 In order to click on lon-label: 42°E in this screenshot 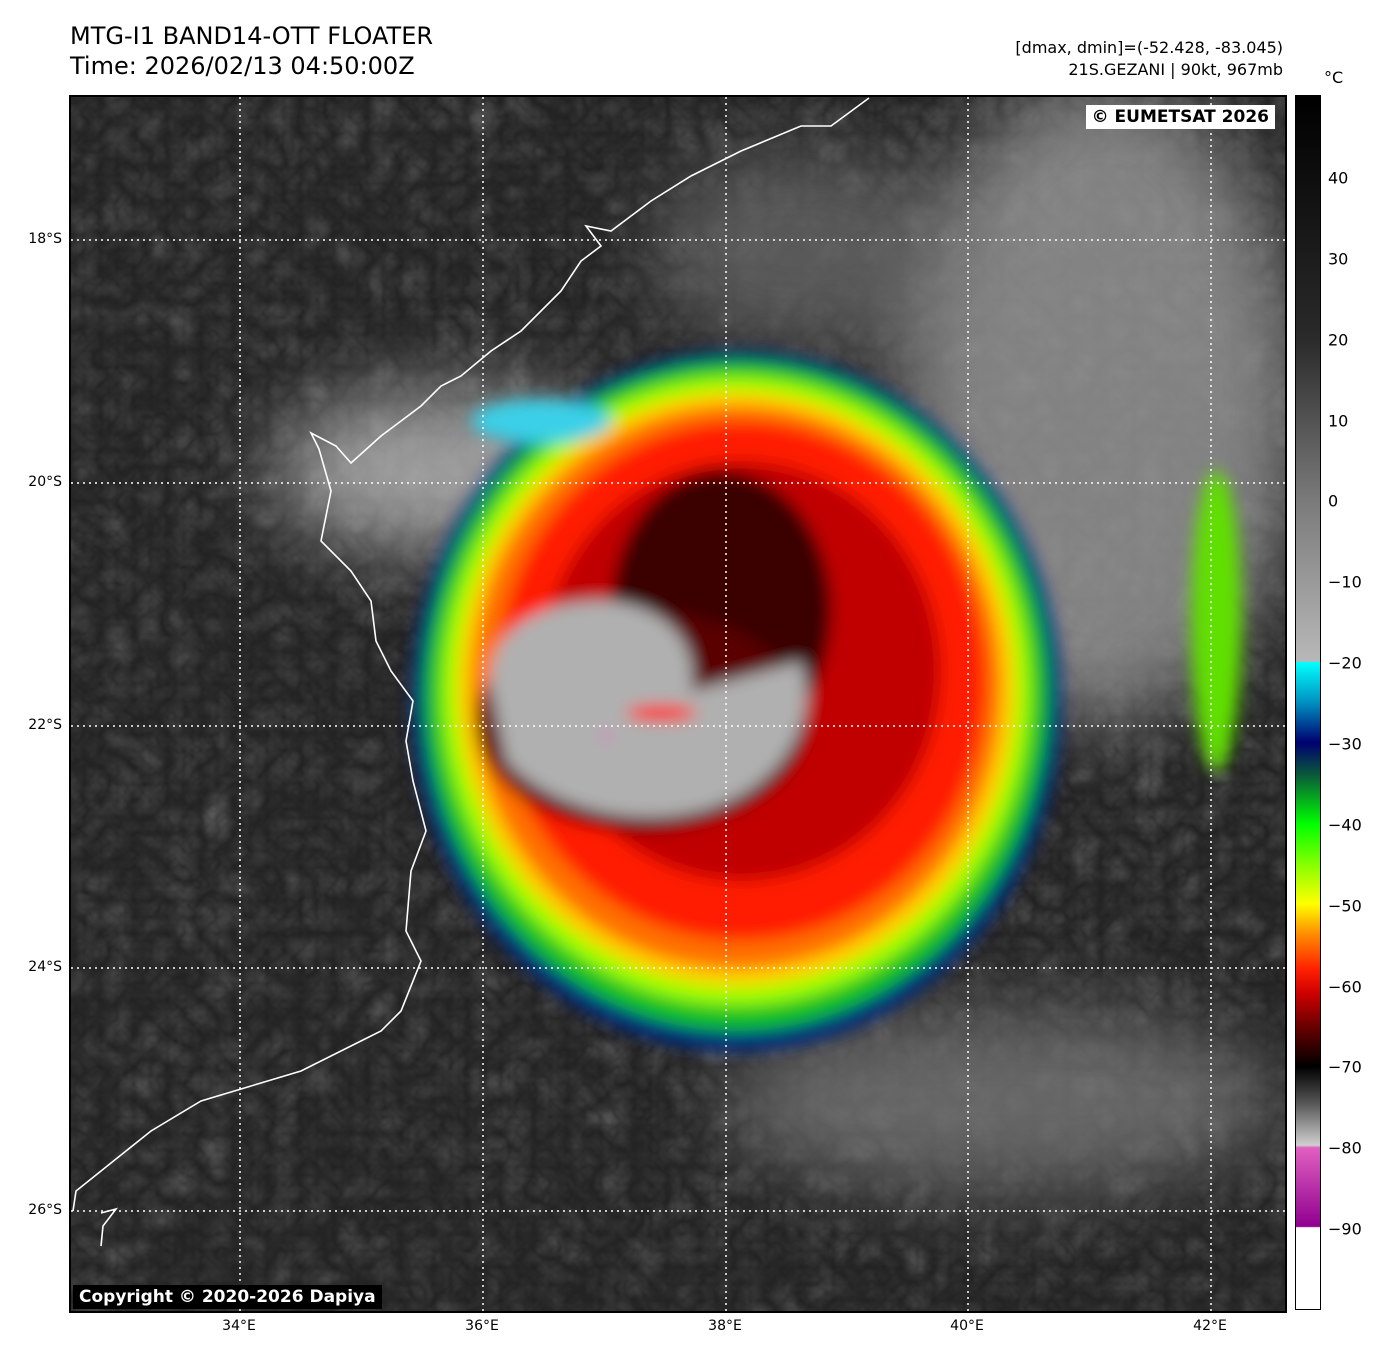, I will do `click(1210, 1326)`.